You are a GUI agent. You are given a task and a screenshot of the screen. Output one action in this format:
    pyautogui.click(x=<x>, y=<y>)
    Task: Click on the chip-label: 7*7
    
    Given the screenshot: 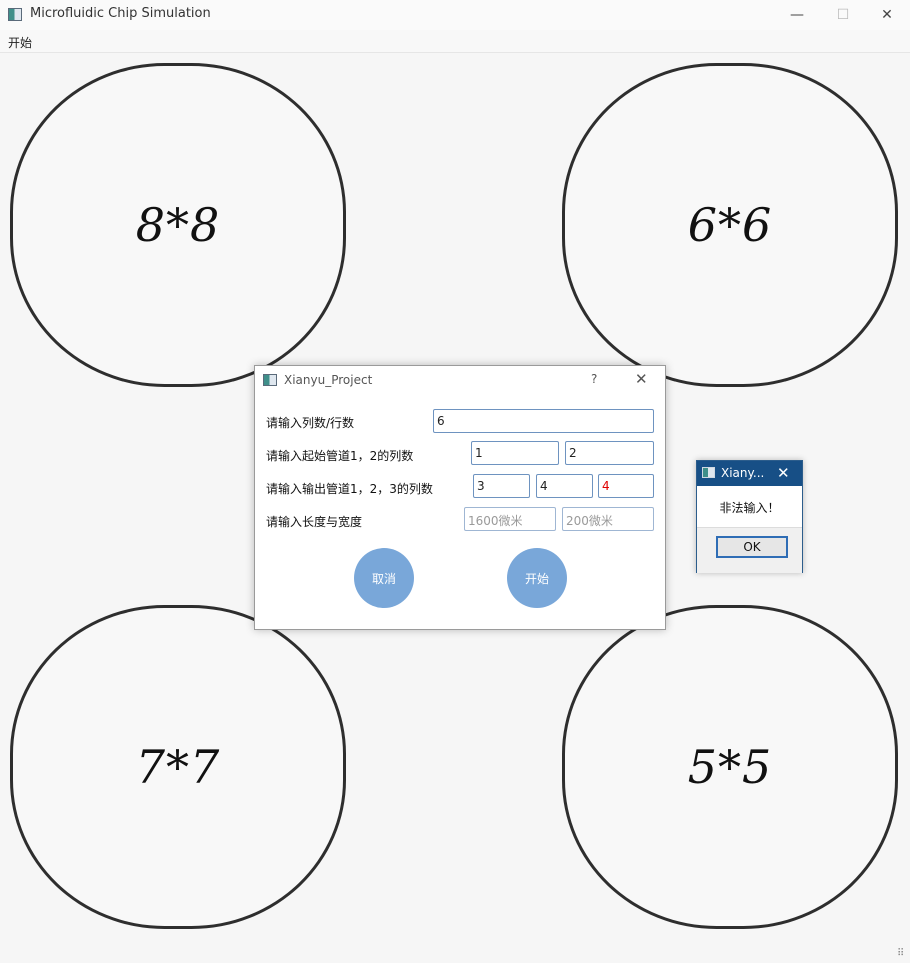 What is the action you would take?
    pyautogui.click(x=178, y=767)
    